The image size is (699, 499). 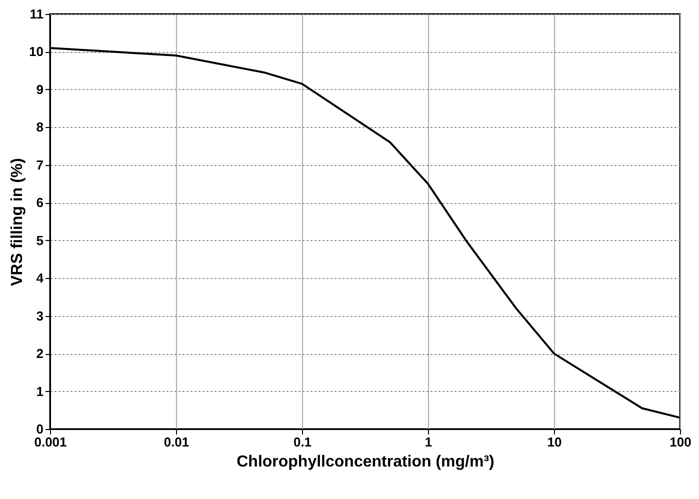 I want to click on y-tick-label: 6, so click(x=40, y=202).